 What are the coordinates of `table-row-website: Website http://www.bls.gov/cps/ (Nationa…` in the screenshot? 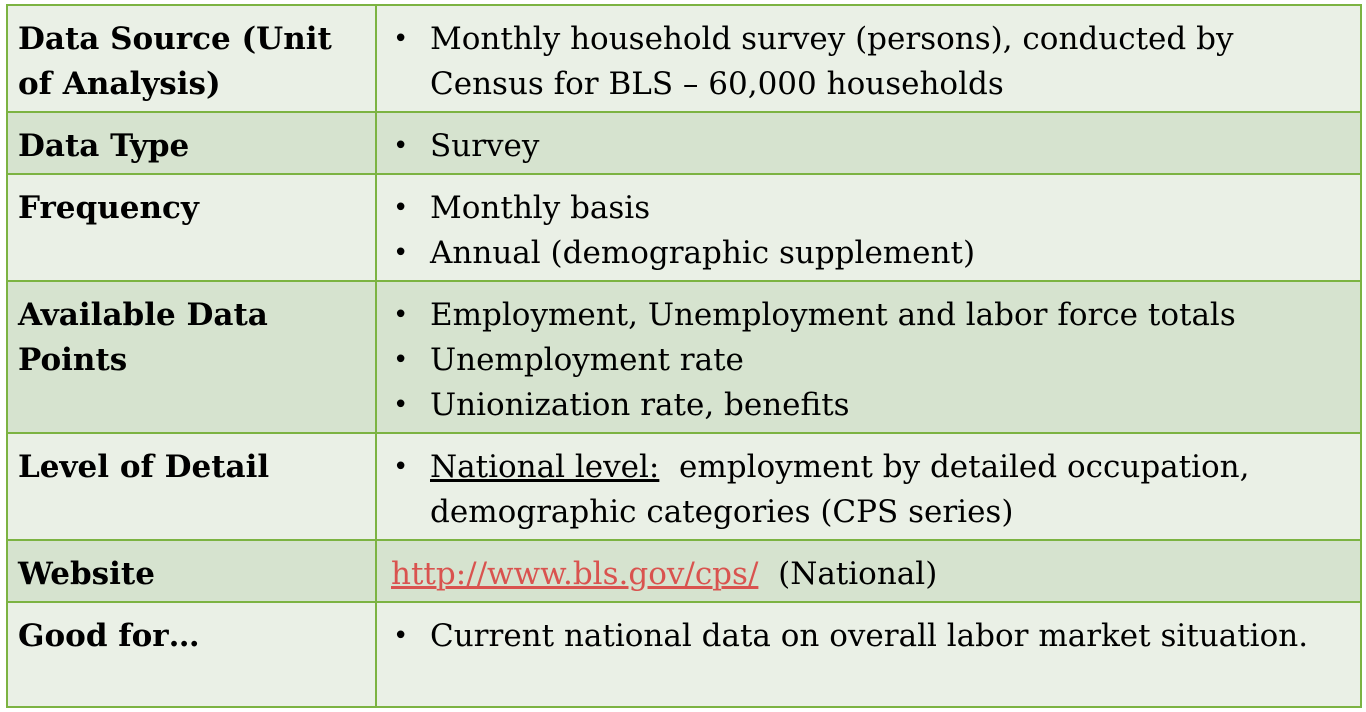 It's located at (684, 571).